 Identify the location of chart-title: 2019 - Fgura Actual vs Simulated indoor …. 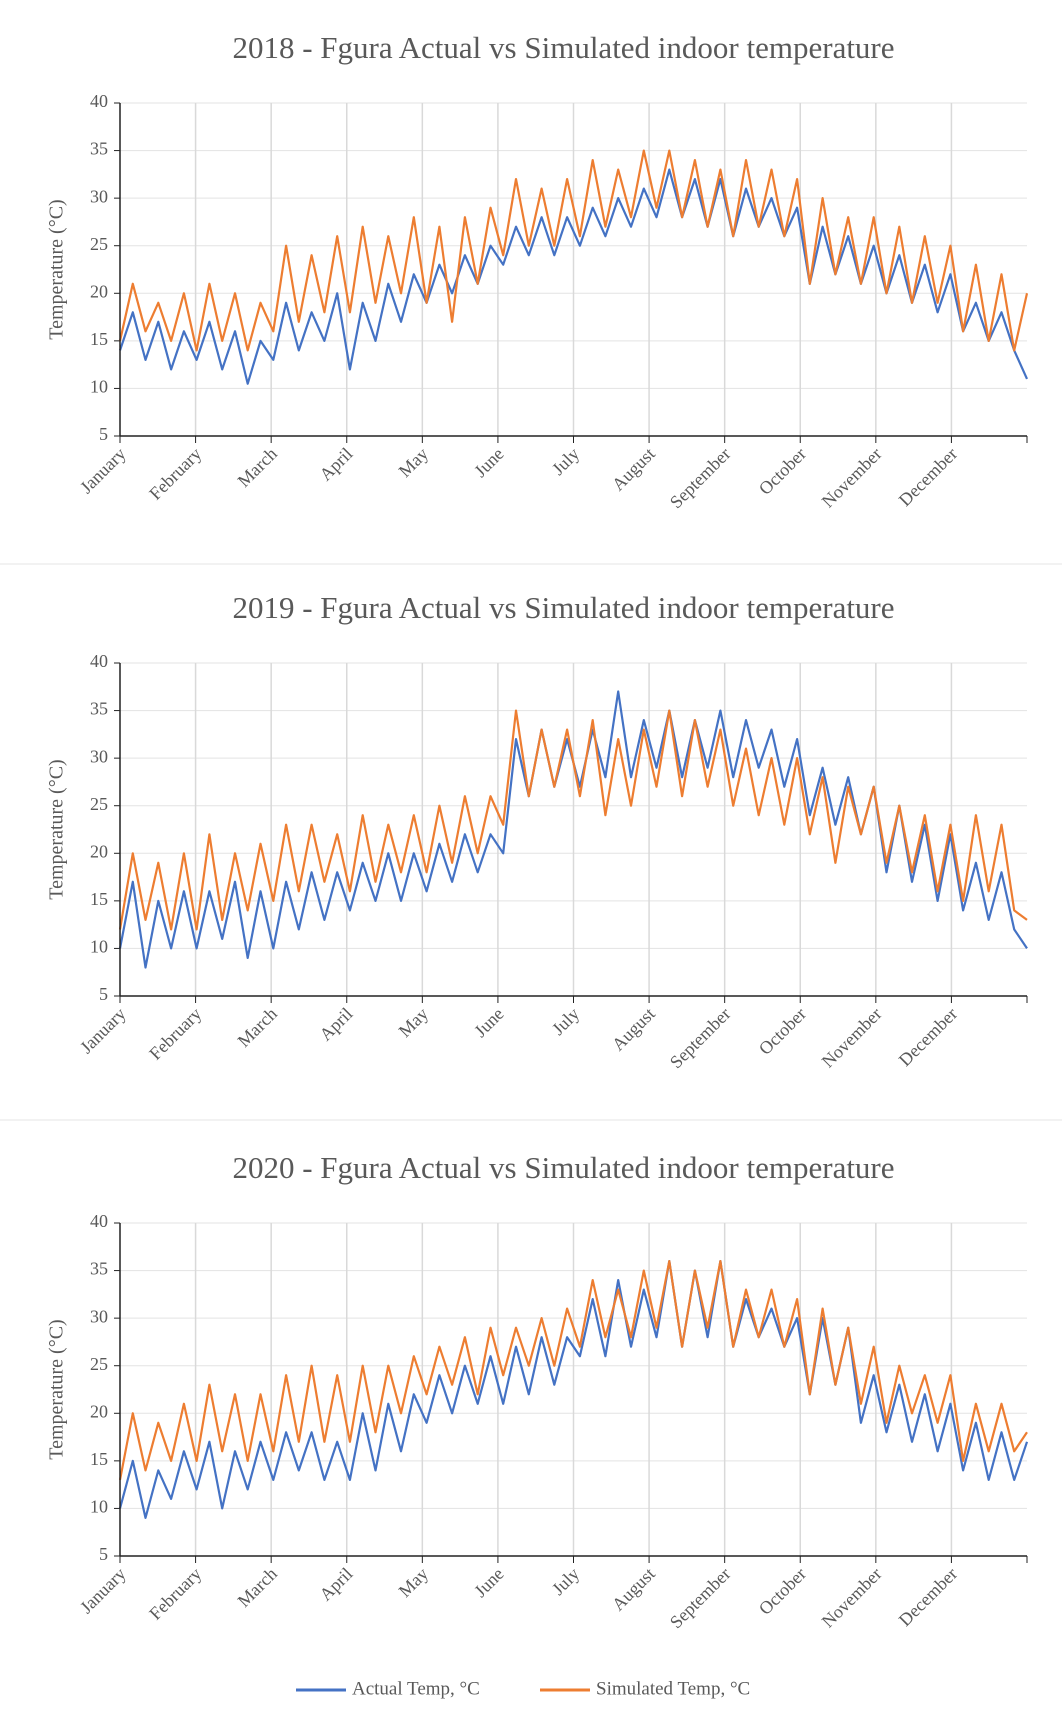
(563, 607).